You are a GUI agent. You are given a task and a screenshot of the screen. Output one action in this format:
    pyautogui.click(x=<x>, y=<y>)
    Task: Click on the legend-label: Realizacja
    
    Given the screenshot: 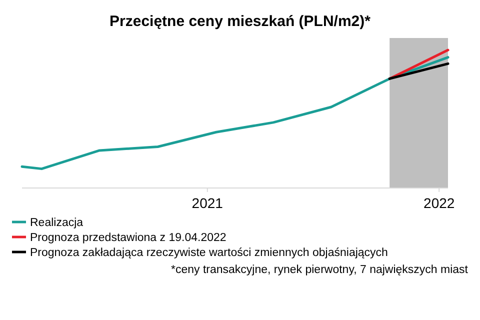 What is the action you would take?
    pyautogui.click(x=57, y=223)
    